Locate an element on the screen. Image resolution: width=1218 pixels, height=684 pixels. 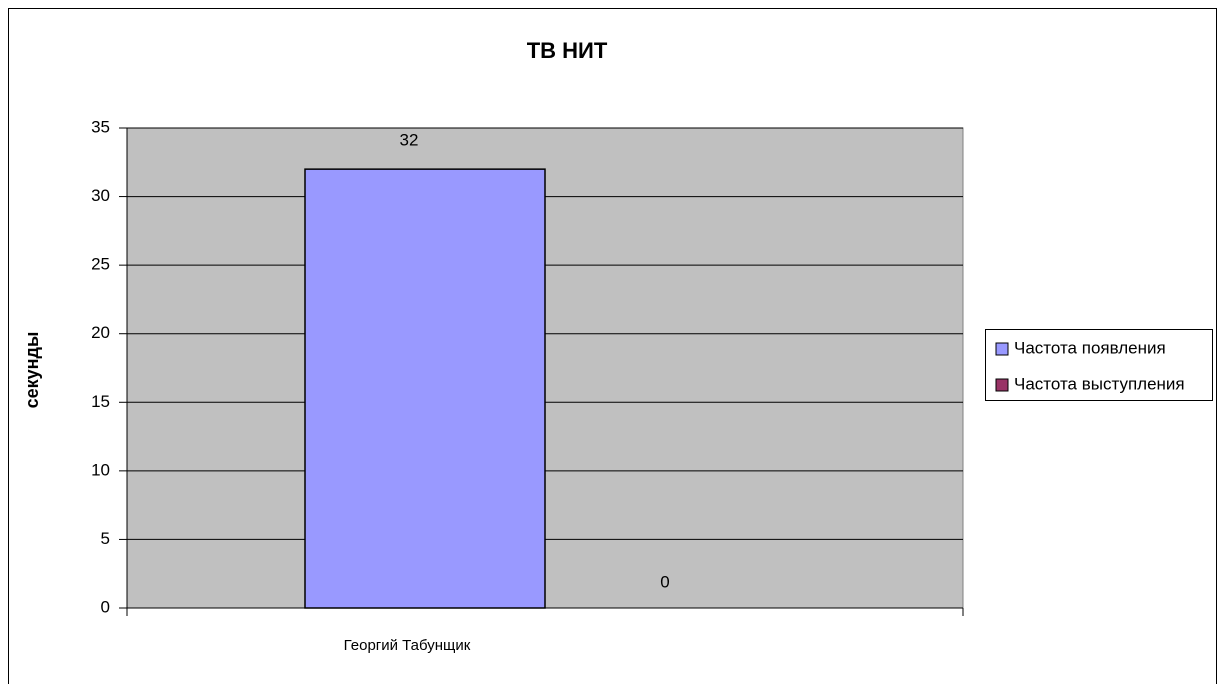
x-tick-label: Георгий Табунщик is located at coordinates (407, 645).